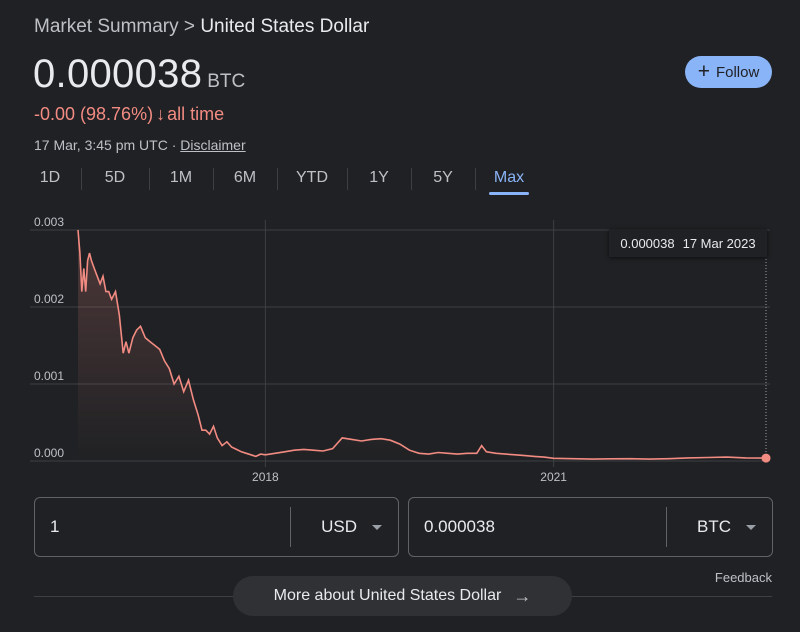 The height and width of the screenshot is (632, 800). I want to click on time-range-tabs: 1D 5D 1M 6M YTD 1Y 5Y Max, so click(281, 180).